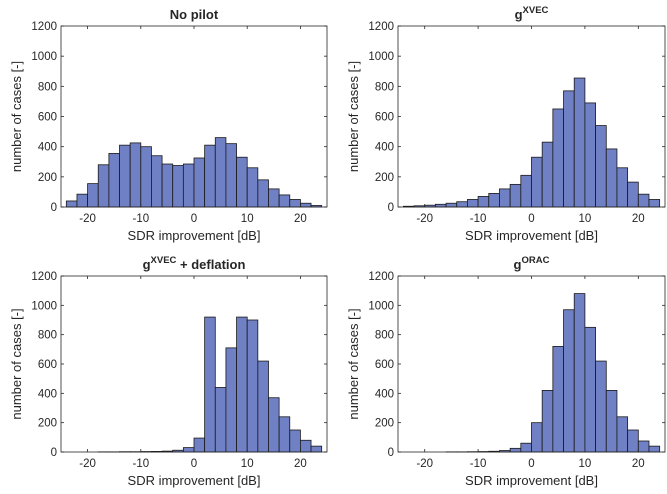 This screenshot has width=667, height=494. What do you see at coordinates (536, 10) in the screenshot?
I see `panel-title-superscript: XVEC` at bounding box center [536, 10].